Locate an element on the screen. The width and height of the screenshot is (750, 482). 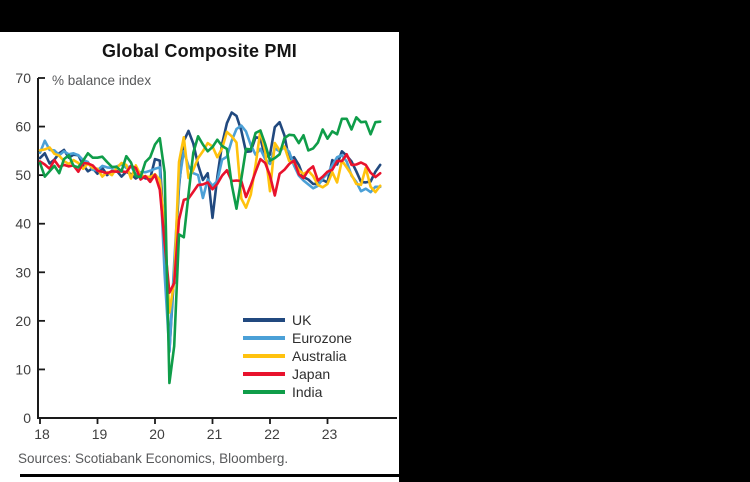
y-tick-label: 20 is located at coordinates (23, 321).